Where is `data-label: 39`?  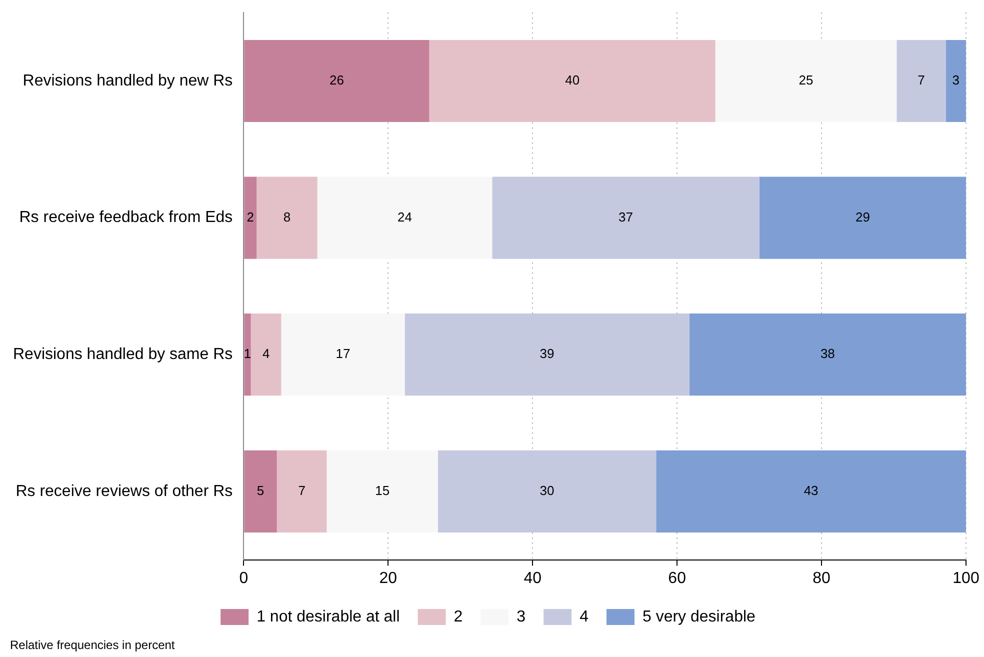
data-label: 39 is located at coordinates (547, 354).